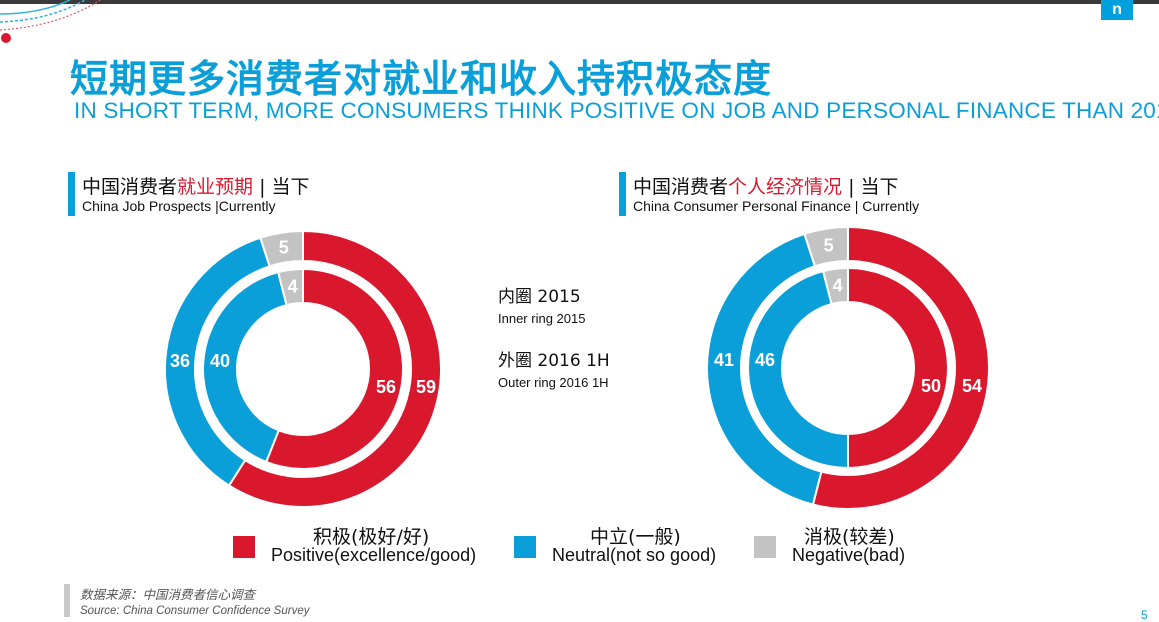  What do you see at coordinates (426, 387) in the screenshot?
I see `outer-ring-positive-label: 59` at bounding box center [426, 387].